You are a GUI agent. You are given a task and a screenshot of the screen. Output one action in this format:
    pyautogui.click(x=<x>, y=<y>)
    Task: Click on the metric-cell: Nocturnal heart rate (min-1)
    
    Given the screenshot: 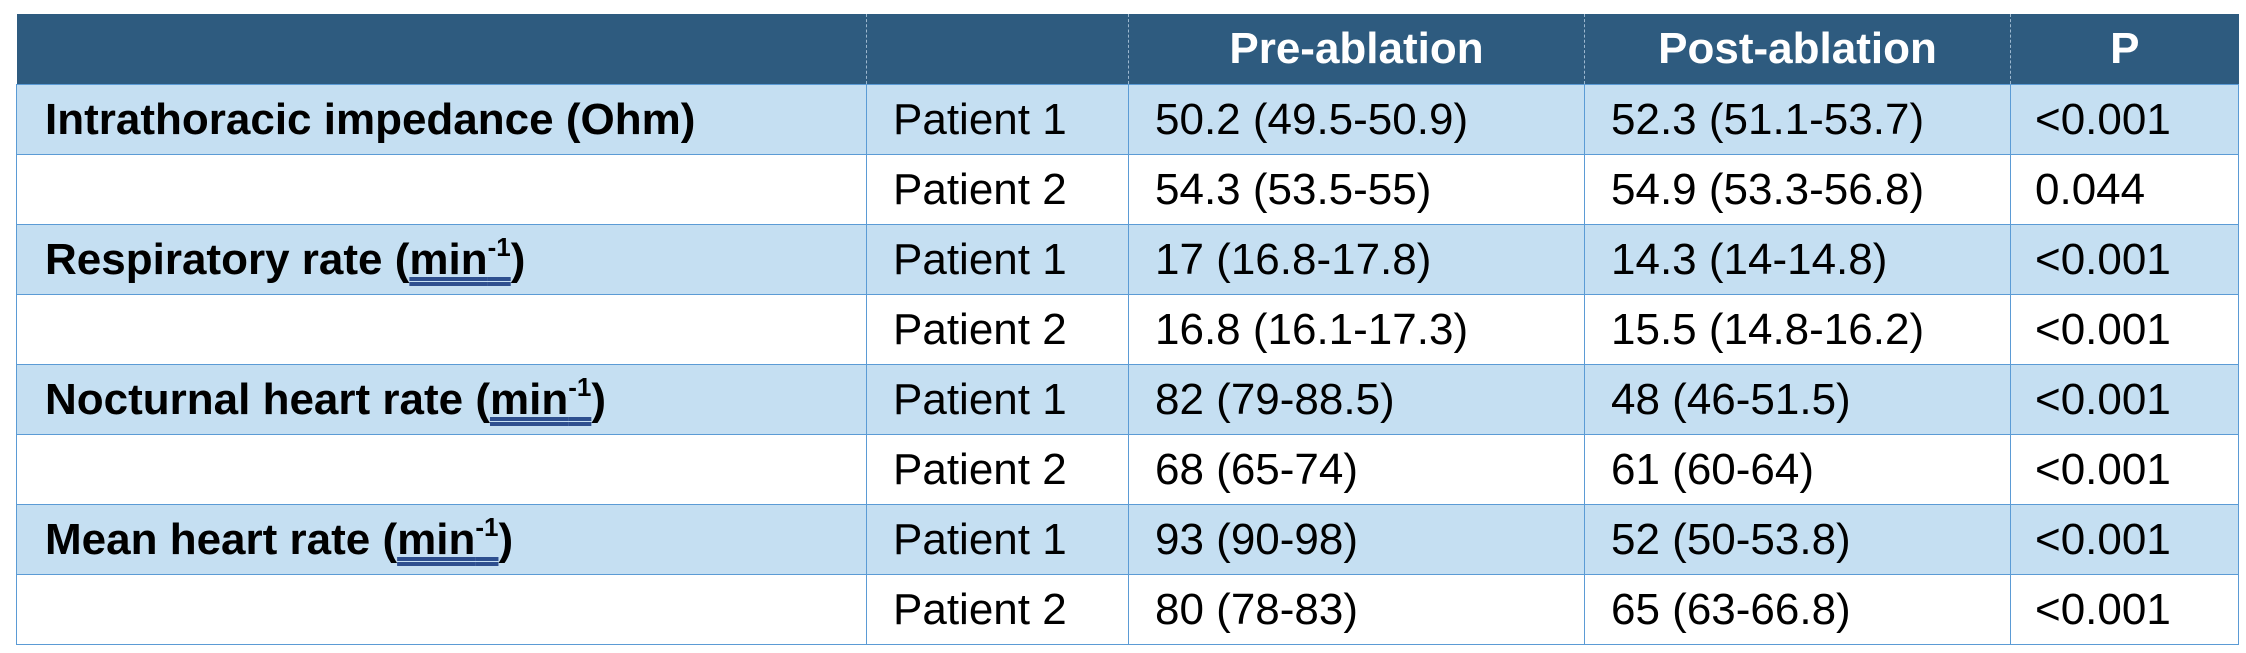 What is the action you would take?
    pyautogui.click(x=441, y=399)
    